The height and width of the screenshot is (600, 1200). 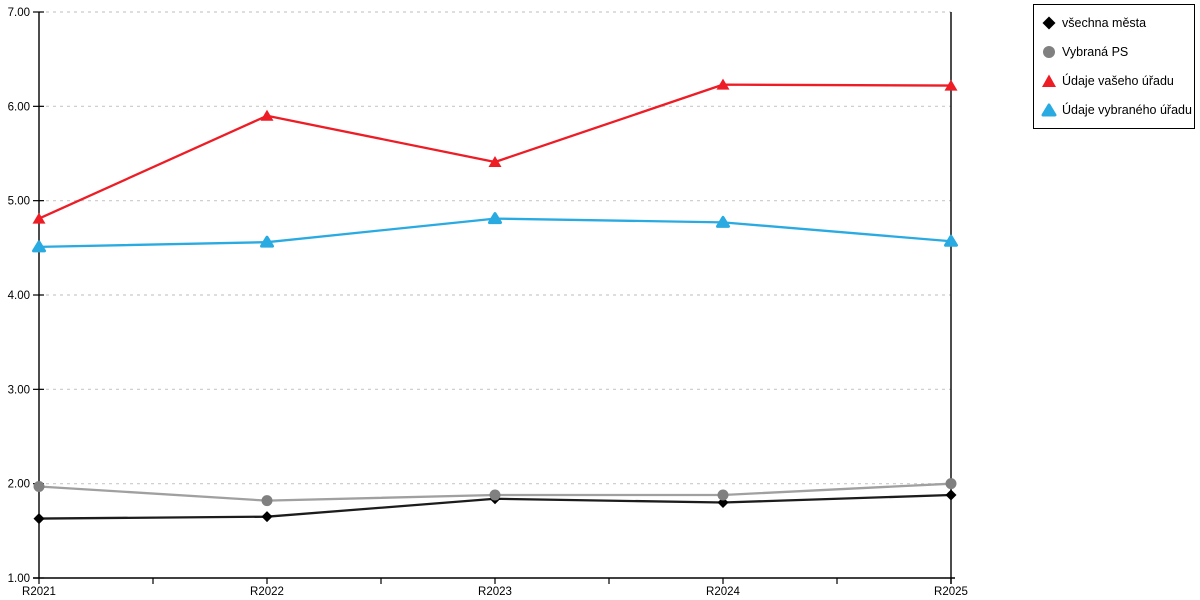 I want to click on legend-item: Údaje vašeho úřadu, so click(x=1115, y=81).